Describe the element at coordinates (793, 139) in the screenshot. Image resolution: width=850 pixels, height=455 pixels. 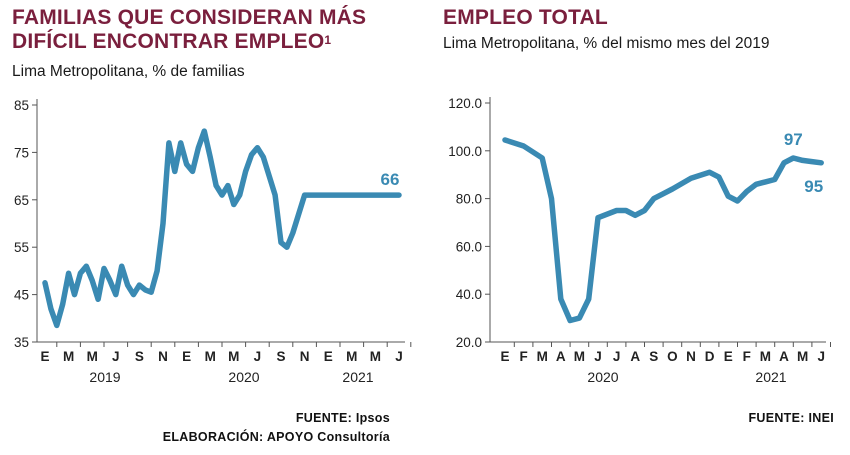
I see `right-peak-data-label: 97` at that location.